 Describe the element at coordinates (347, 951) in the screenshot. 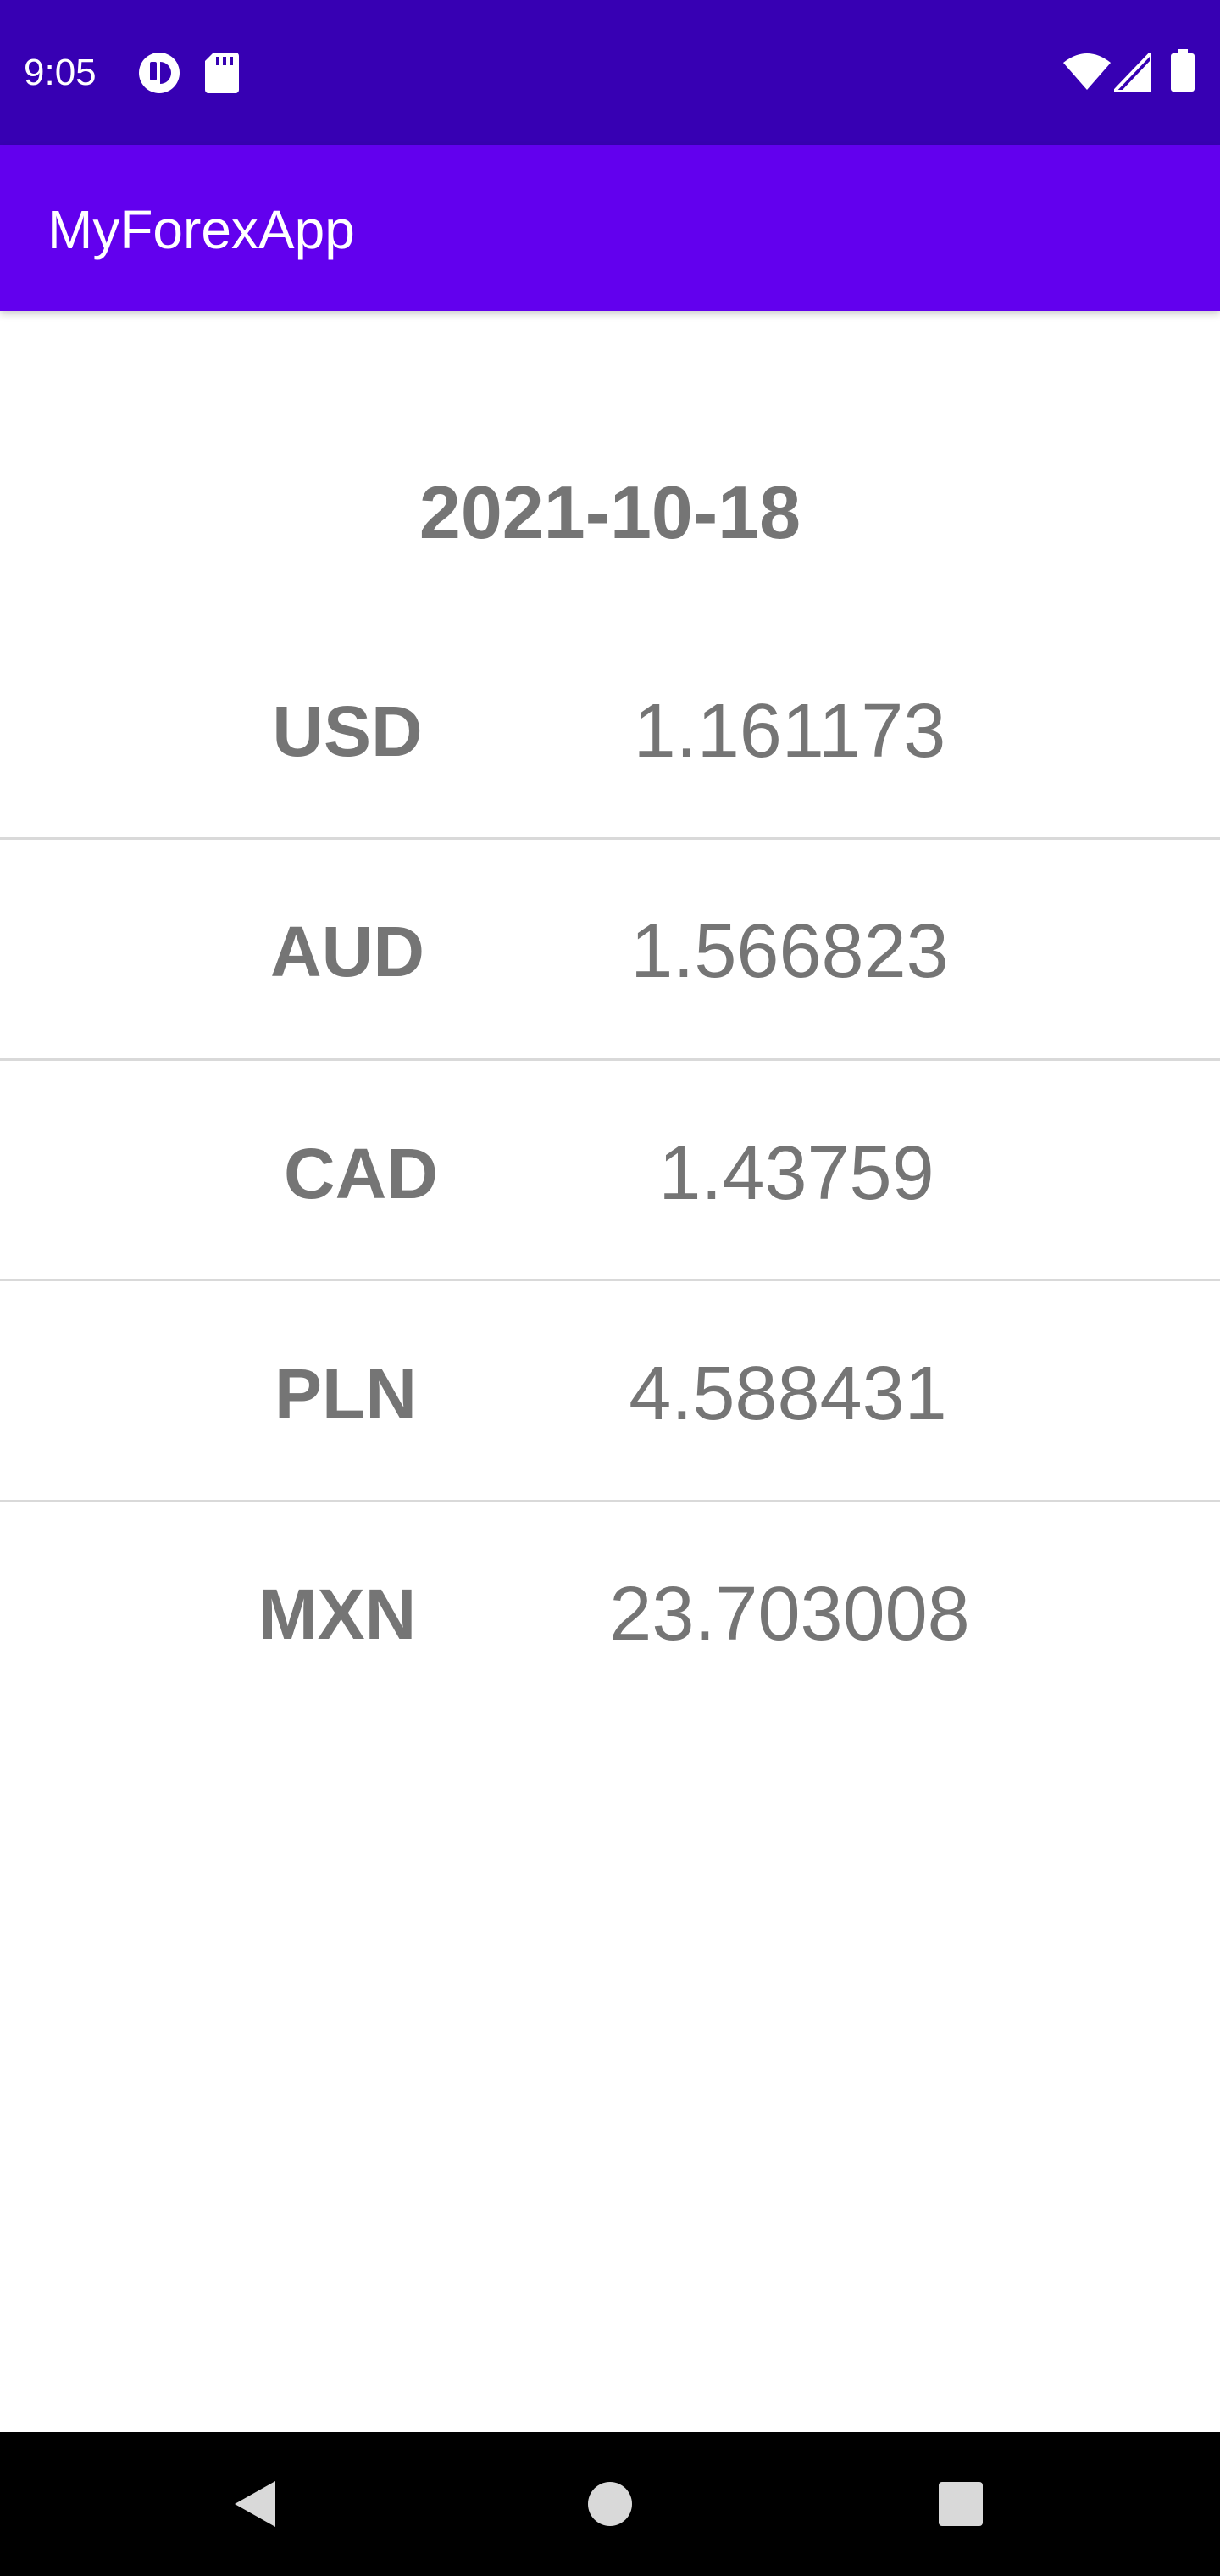

I see `currency-code: AUD` at that location.